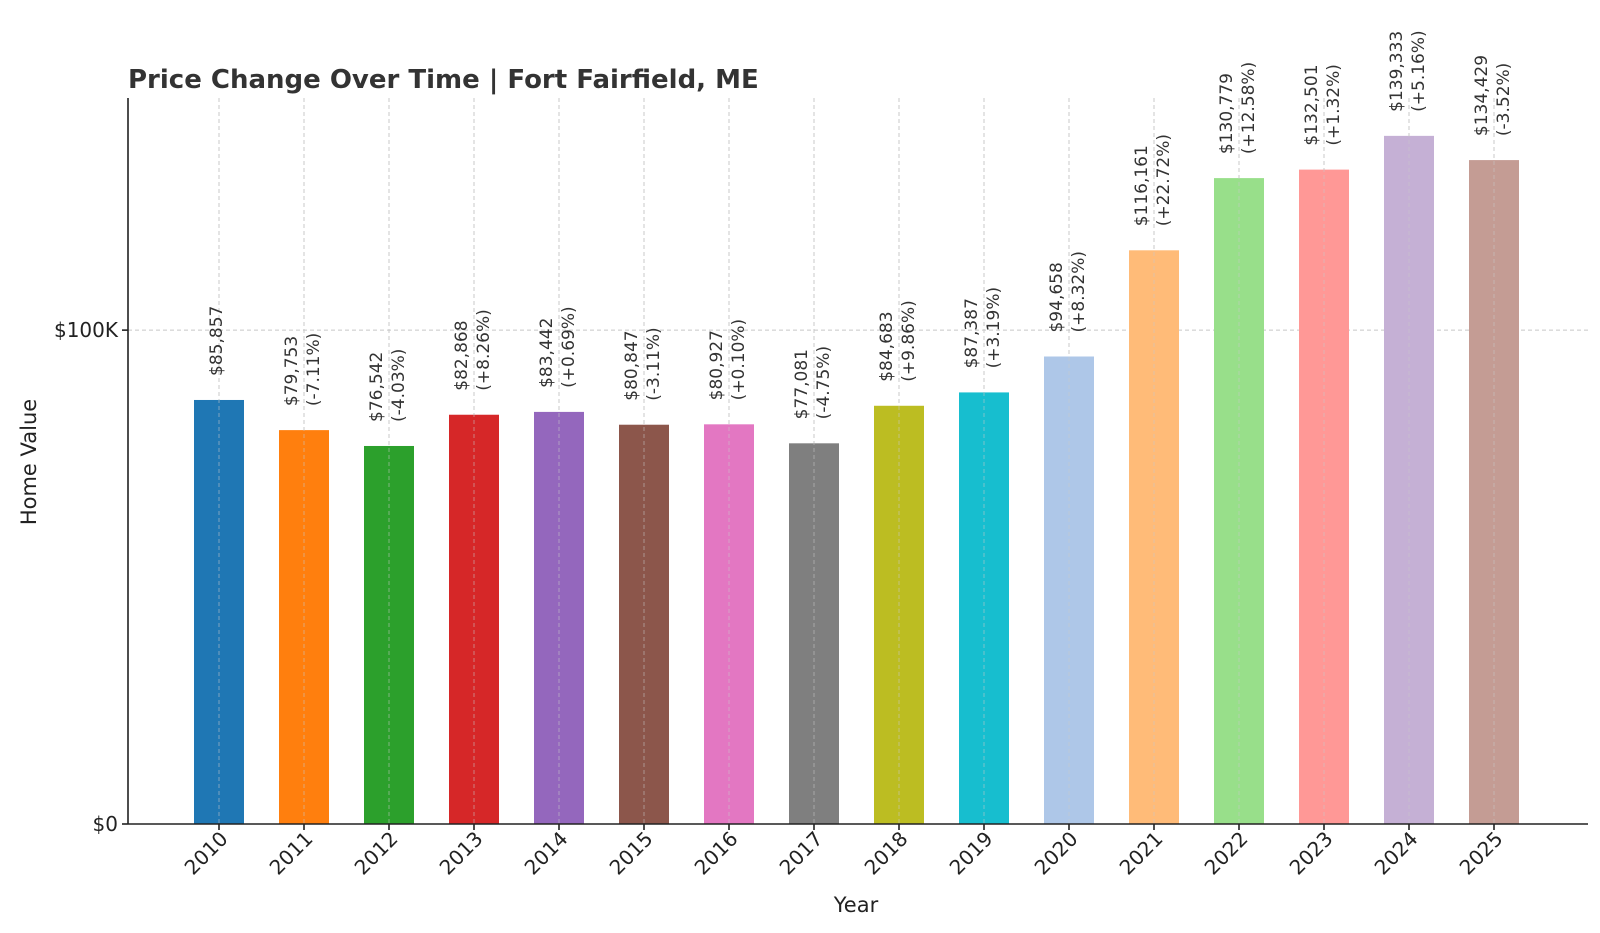  I want to click on value-label-2012: $76,542, so click(377, 387).